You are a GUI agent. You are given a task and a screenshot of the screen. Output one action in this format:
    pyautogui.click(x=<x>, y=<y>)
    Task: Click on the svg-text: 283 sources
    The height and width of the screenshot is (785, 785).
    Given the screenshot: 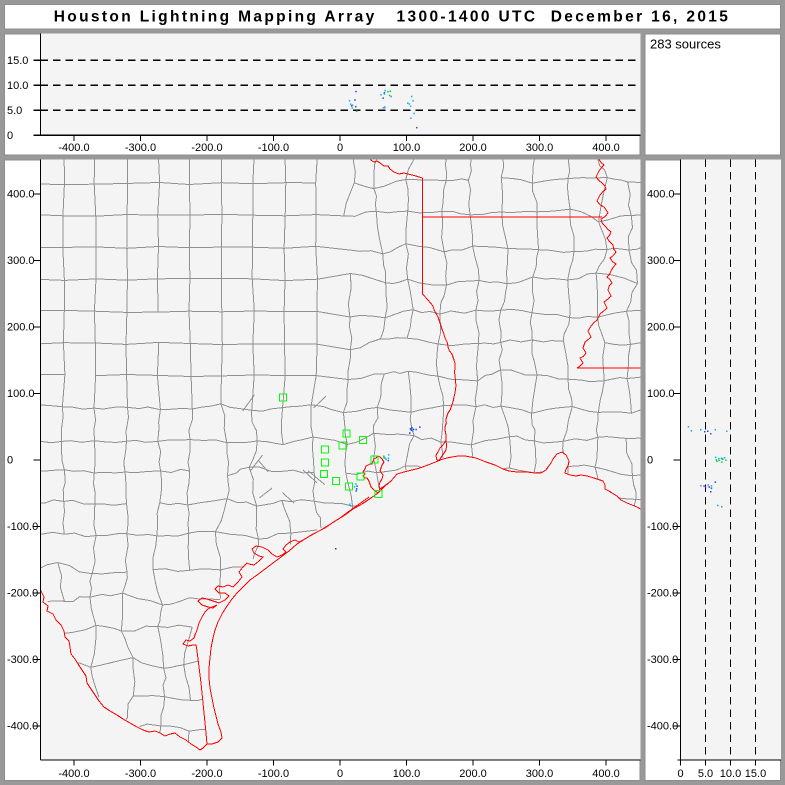 What is the action you would take?
    pyautogui.click(x=685, y=44)
    